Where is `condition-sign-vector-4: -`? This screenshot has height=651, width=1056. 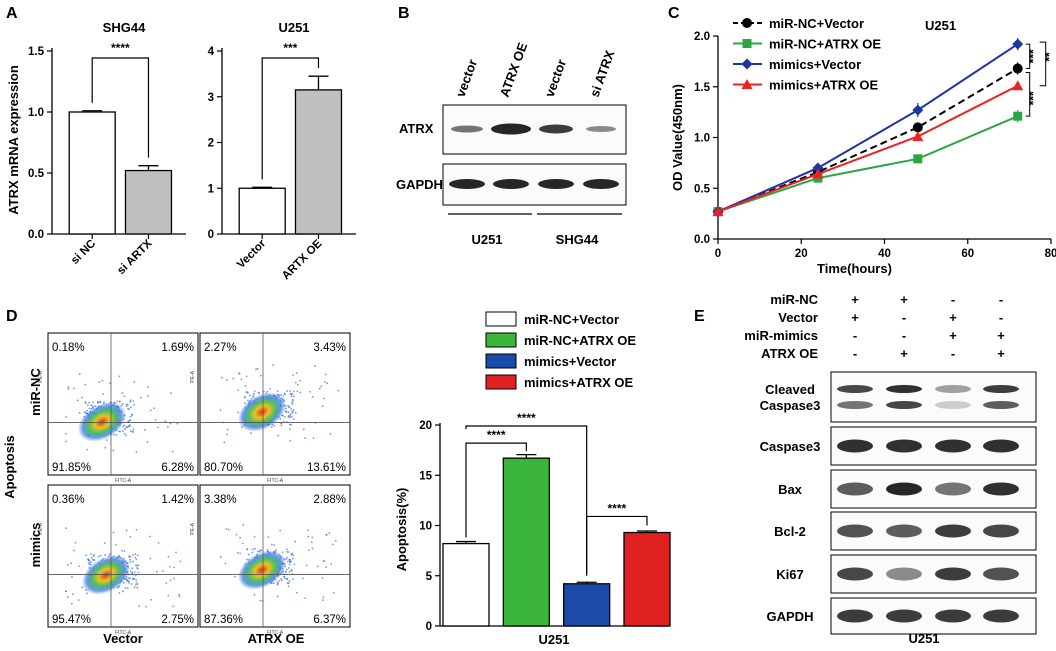 condition-sign-vector-4: - is located at coordinates (1001, 317).